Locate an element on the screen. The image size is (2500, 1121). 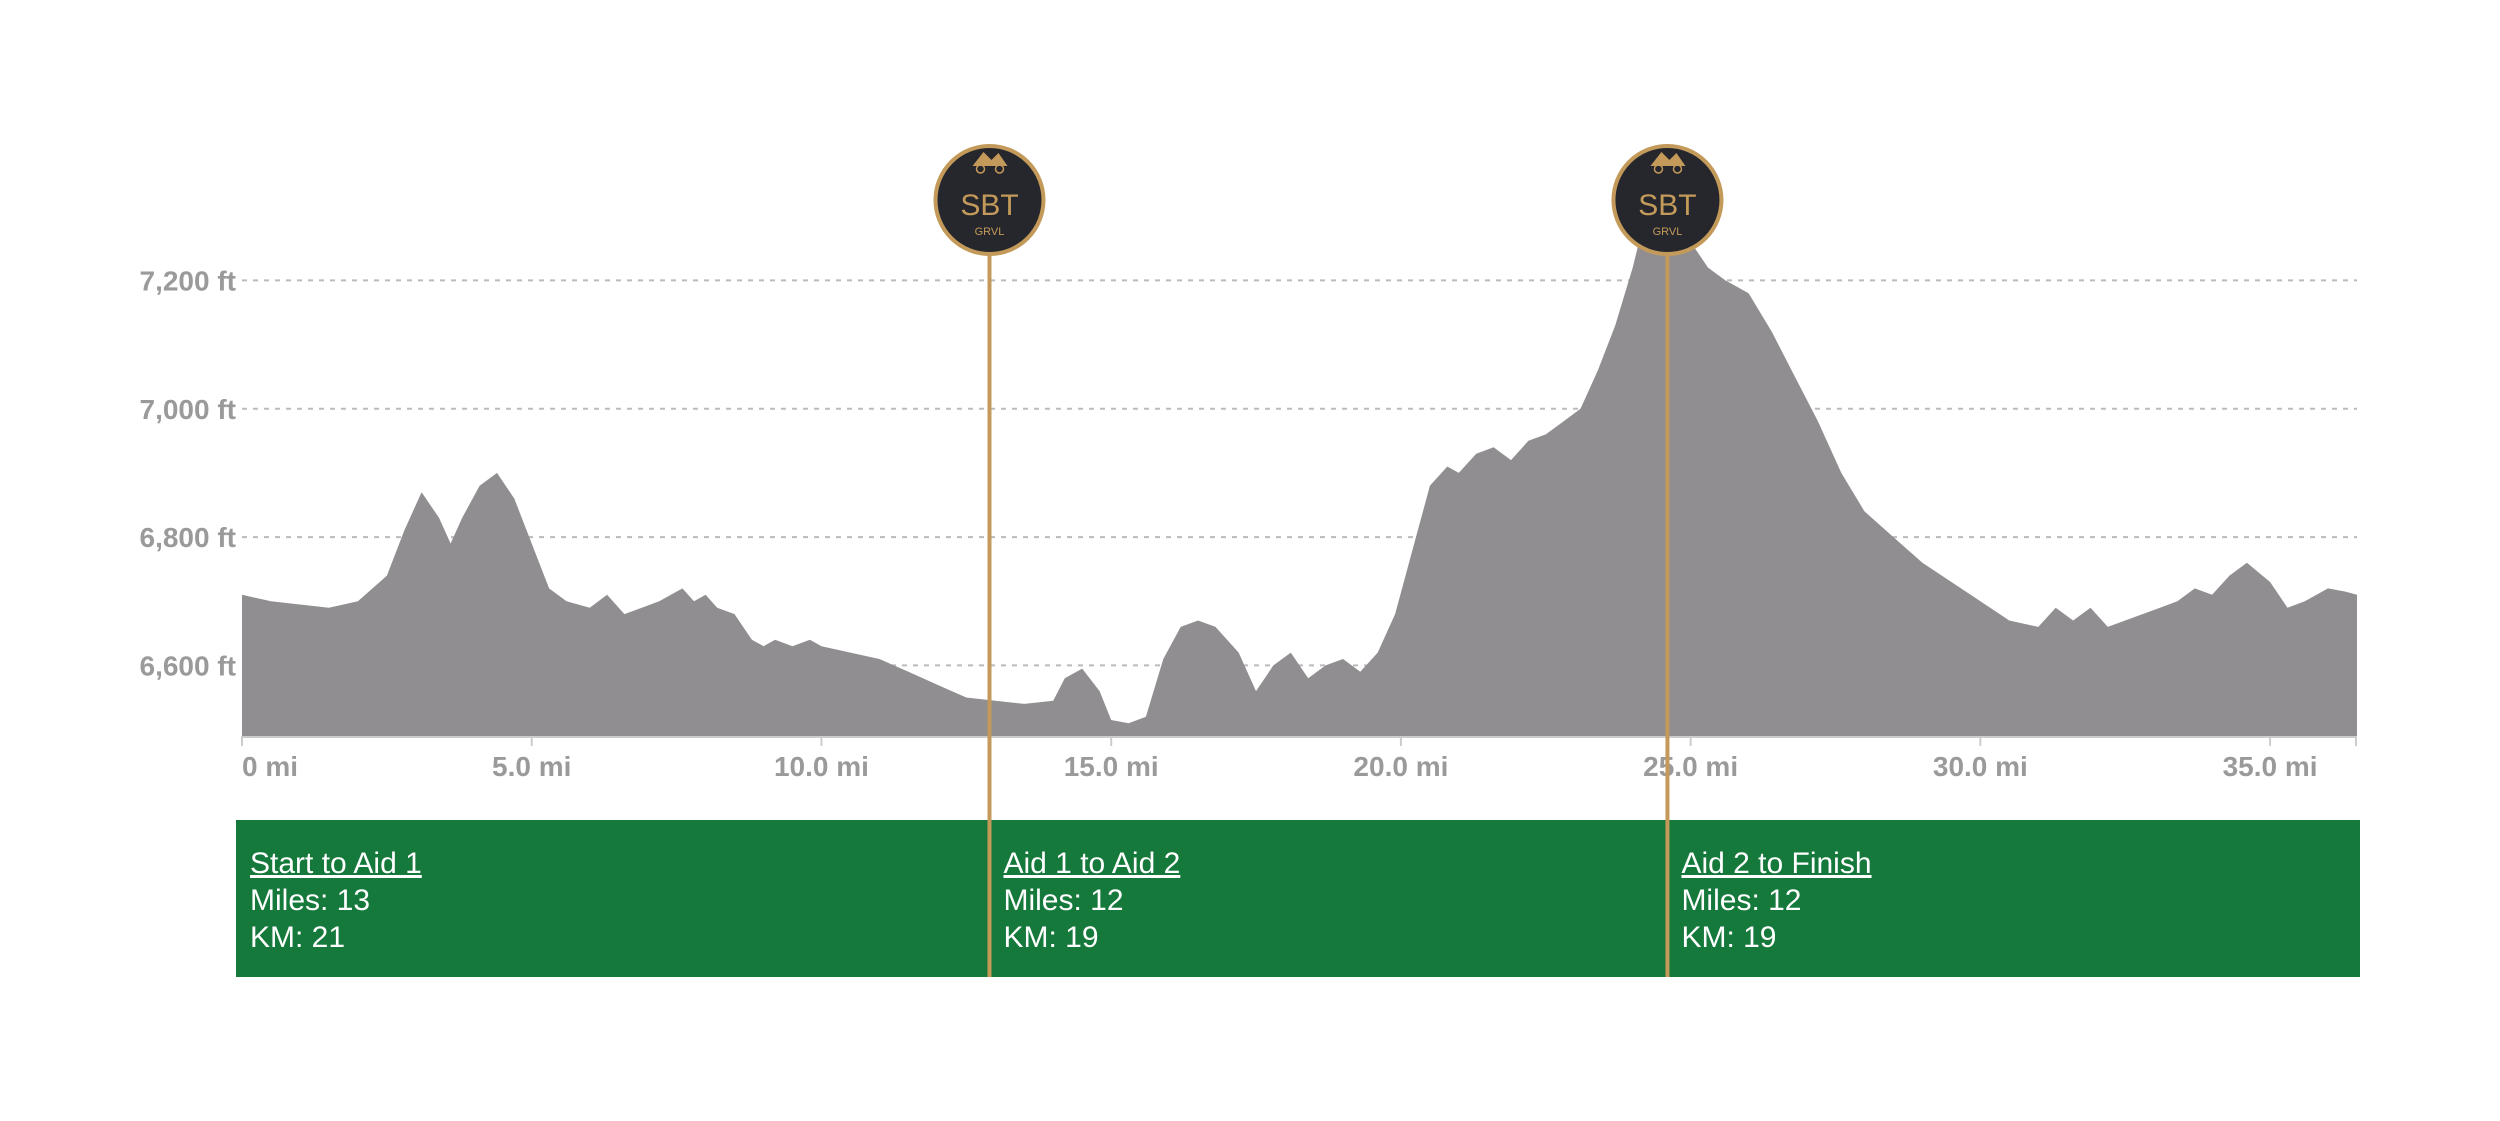
segment-title: Aid 1 to Aid 2 is located at coordinates (1091, 863).